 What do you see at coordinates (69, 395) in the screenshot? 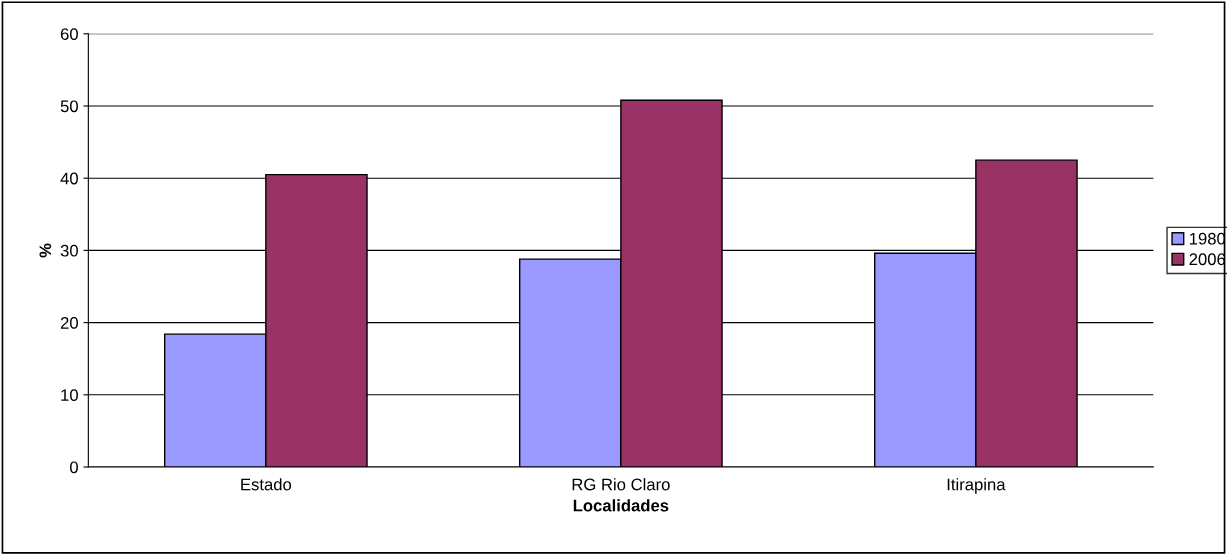
I see `y-tick-label: 10` at bounding box center [69, 395].